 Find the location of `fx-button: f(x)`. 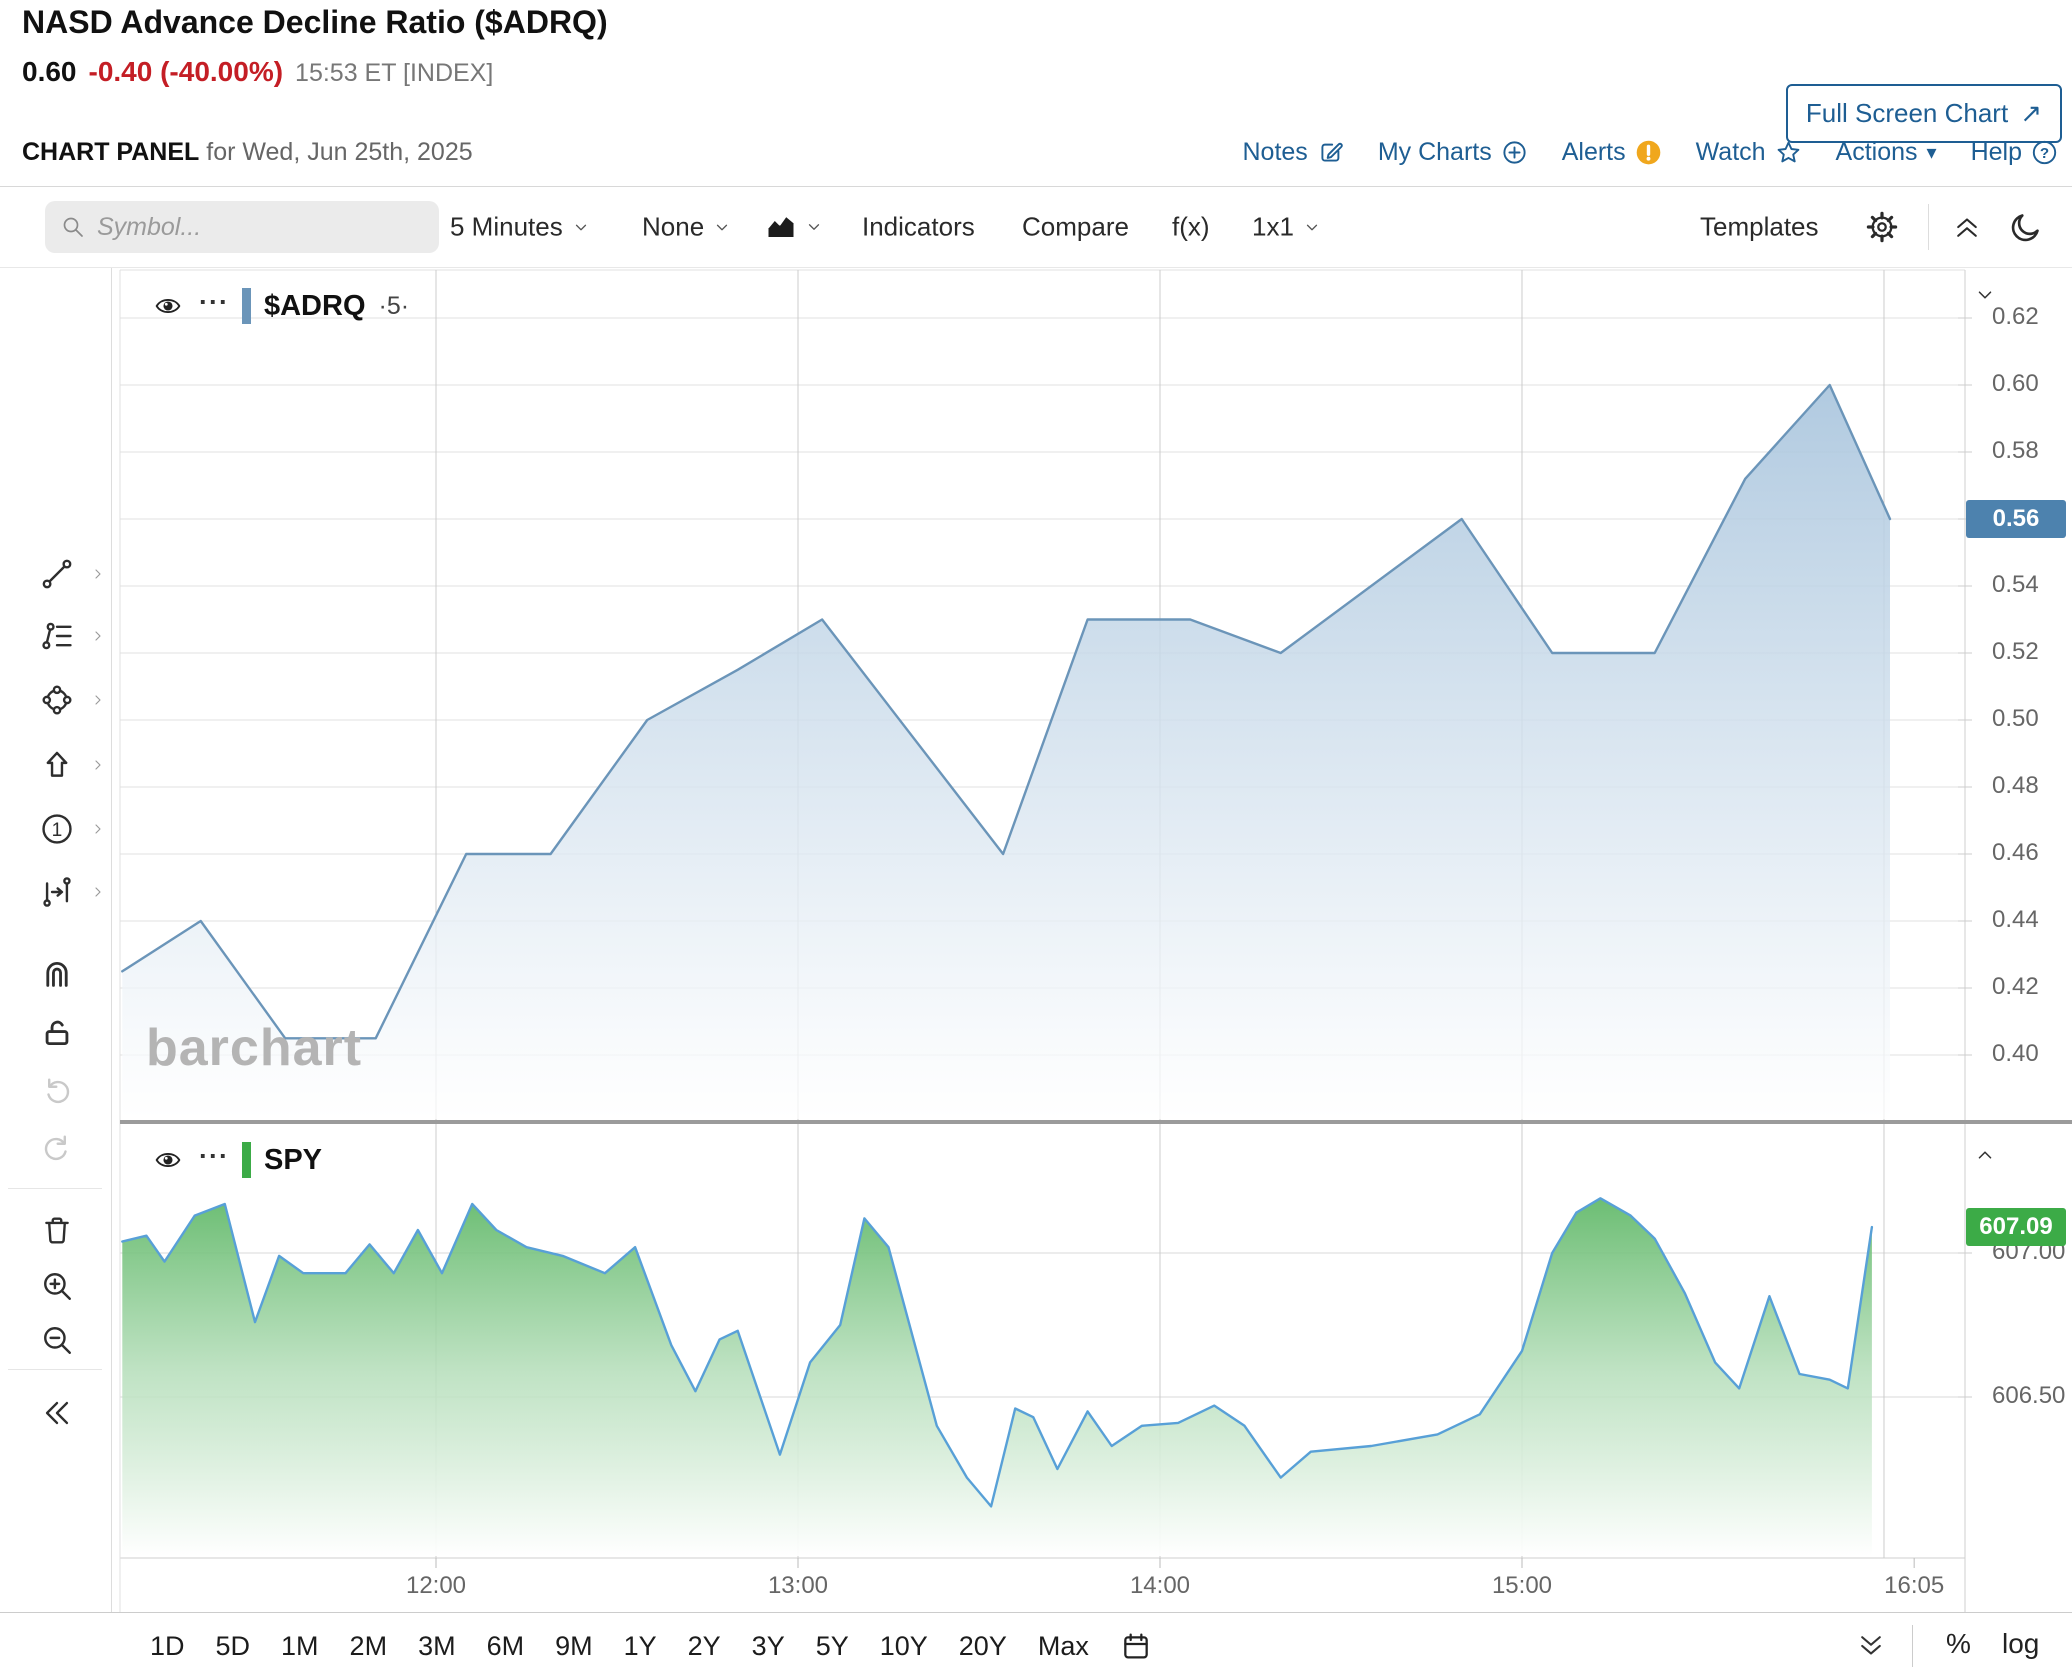

fx-button: f(x) is located at coordinates (1191, 226).